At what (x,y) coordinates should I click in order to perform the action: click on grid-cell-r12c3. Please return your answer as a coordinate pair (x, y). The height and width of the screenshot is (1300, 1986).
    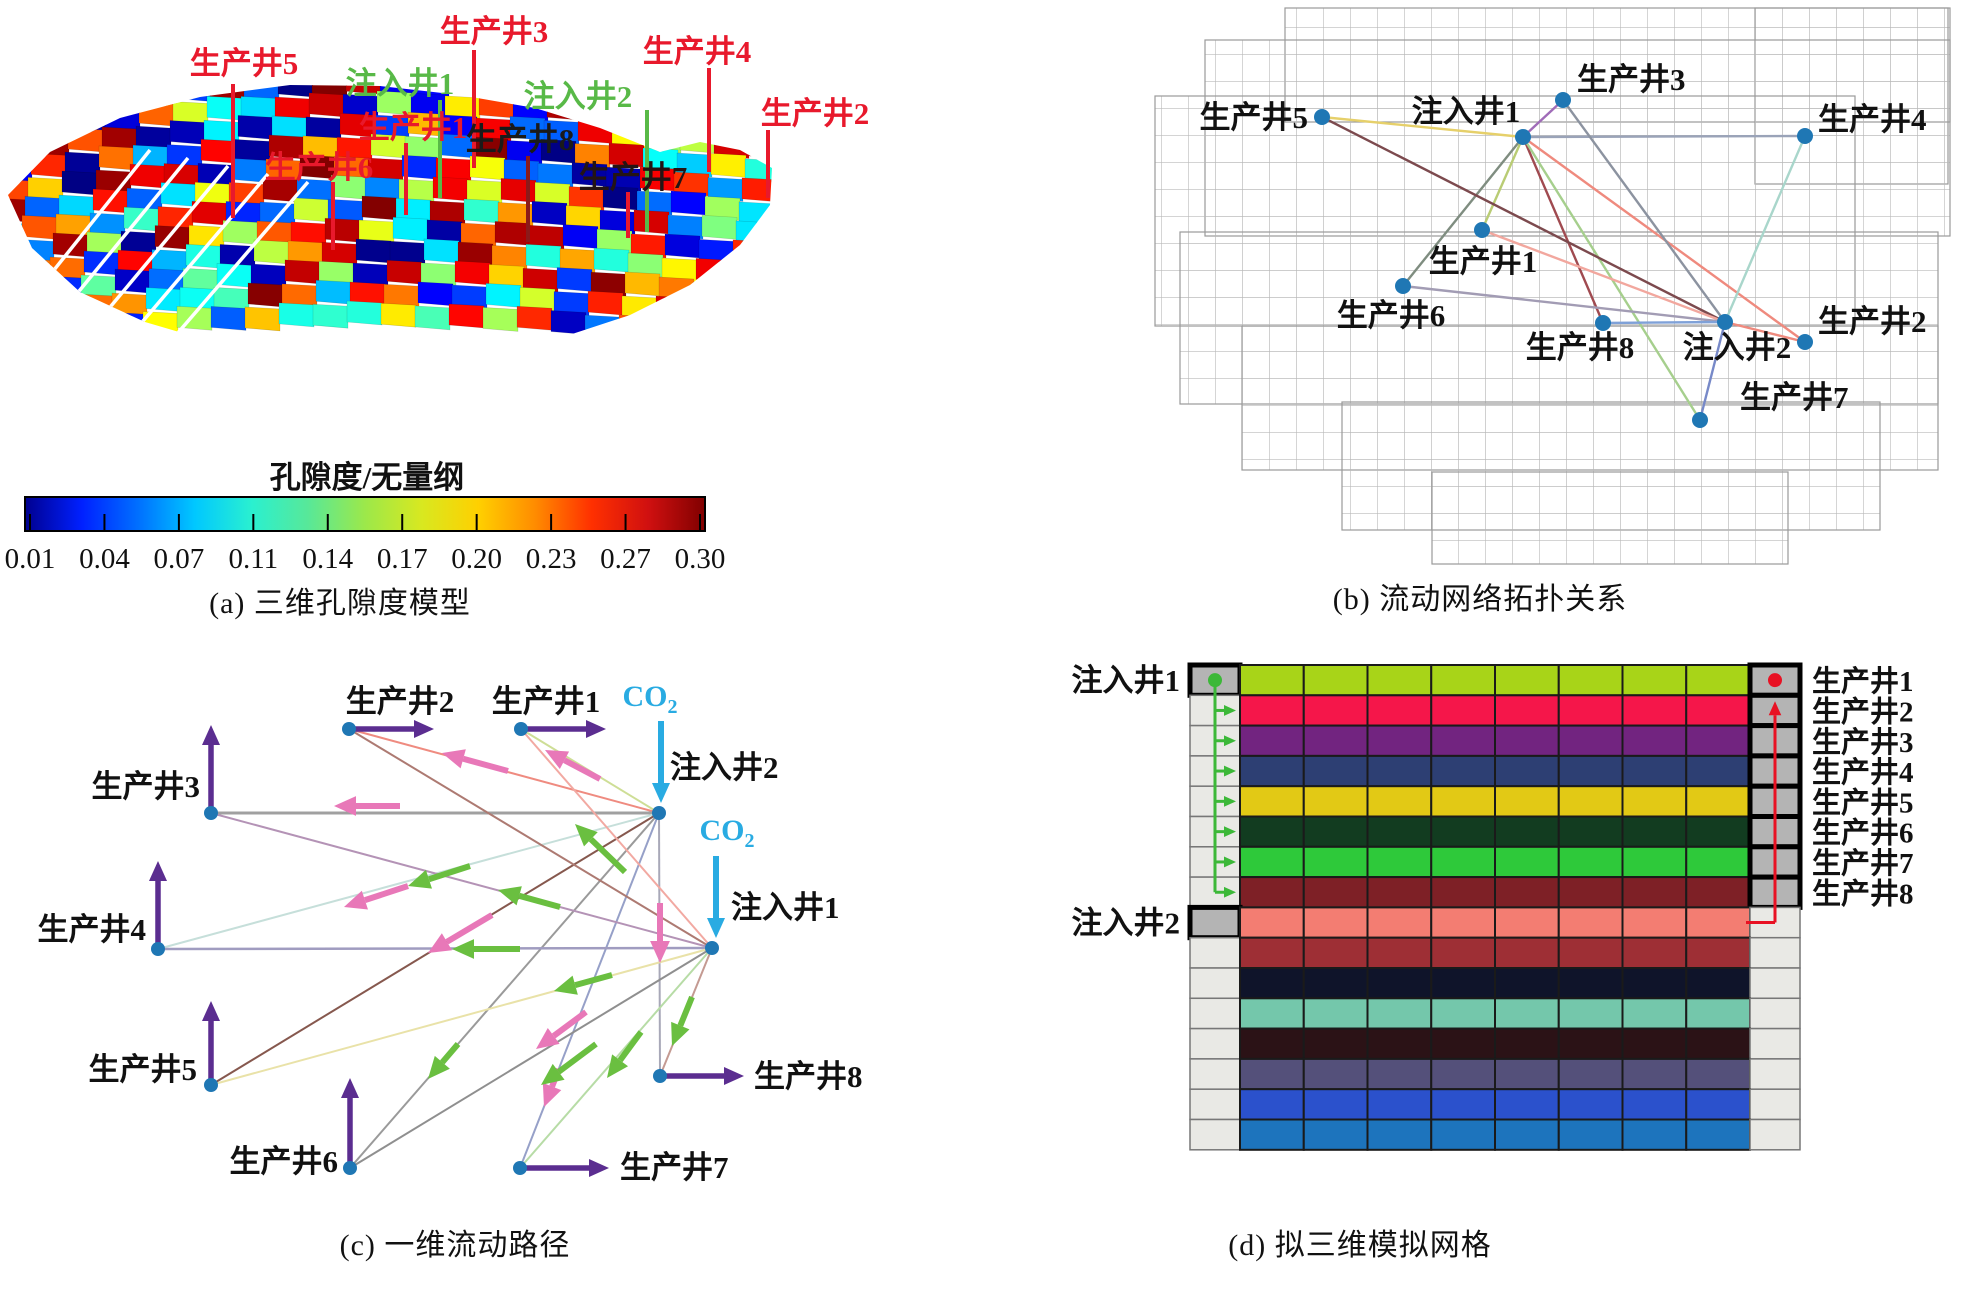
    Looking at the image, I should click on (1399, 1013).